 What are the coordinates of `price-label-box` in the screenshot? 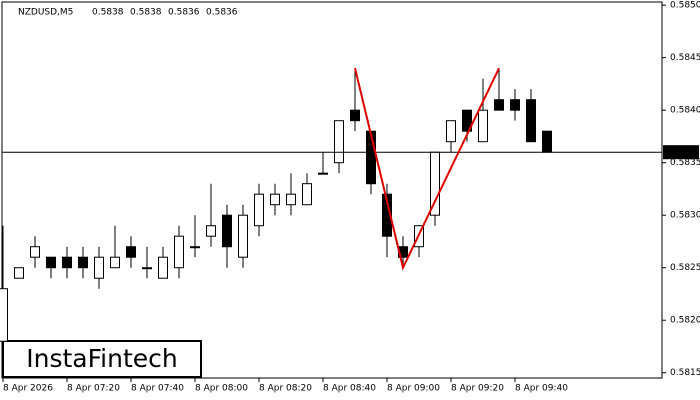 It's located at (681, 152).